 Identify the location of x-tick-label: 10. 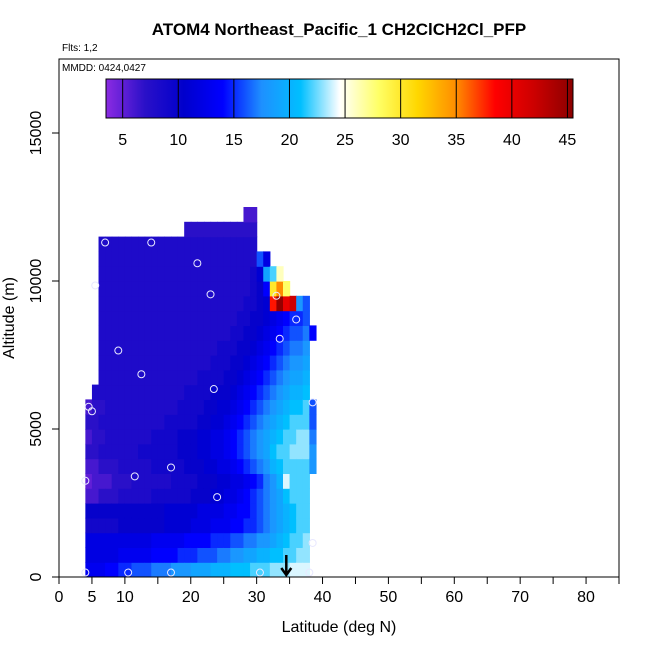
(125, 597).